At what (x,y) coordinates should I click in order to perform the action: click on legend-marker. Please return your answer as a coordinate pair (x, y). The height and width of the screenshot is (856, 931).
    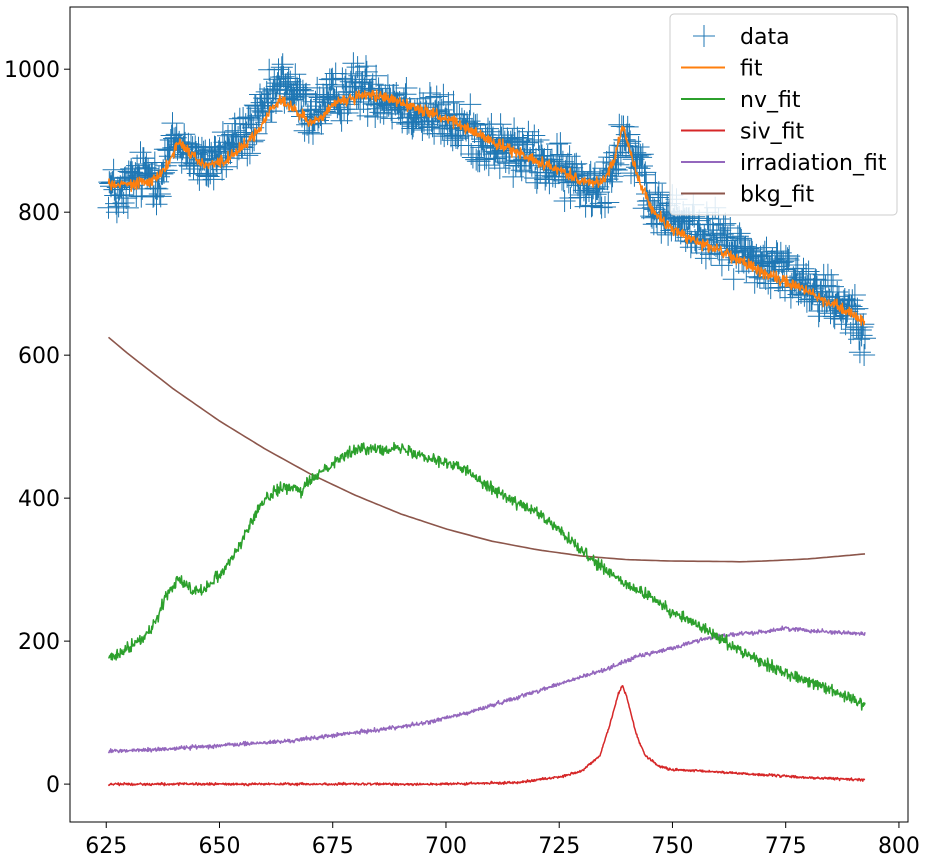
    Looking at the image, I should click on (704, 36).